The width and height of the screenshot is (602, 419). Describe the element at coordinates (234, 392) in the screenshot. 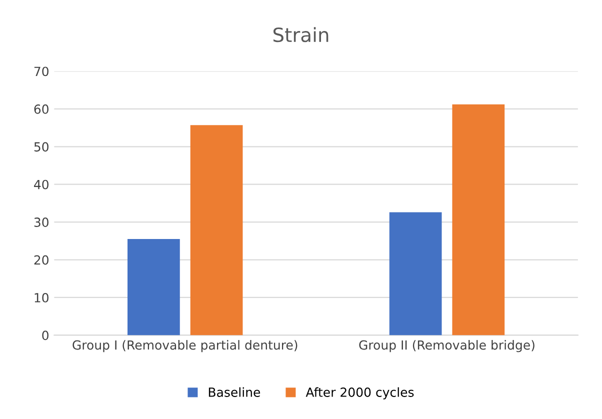

I see `legend-label: Baseline` at that location.